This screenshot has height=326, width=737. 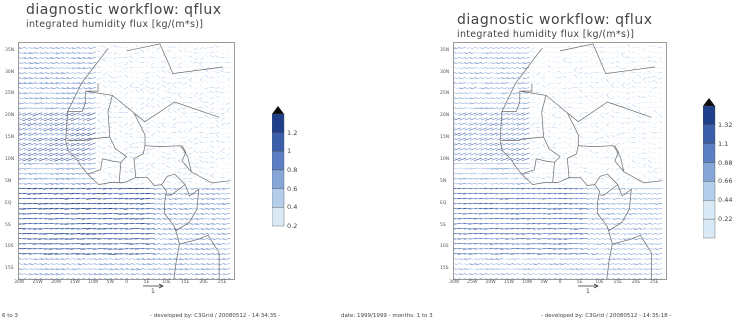 What do you see at coordinates (278, 123) in the screenshot?
I see `colorbar-segment` at bounding box center [278, 123].